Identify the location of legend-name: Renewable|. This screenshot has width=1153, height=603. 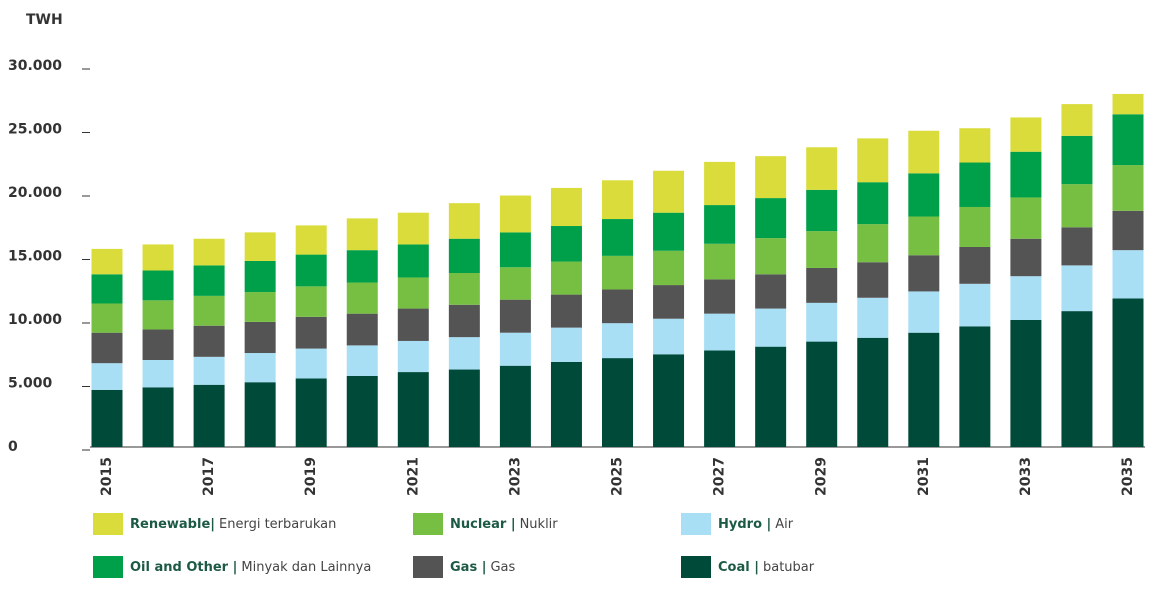
(172, 524).